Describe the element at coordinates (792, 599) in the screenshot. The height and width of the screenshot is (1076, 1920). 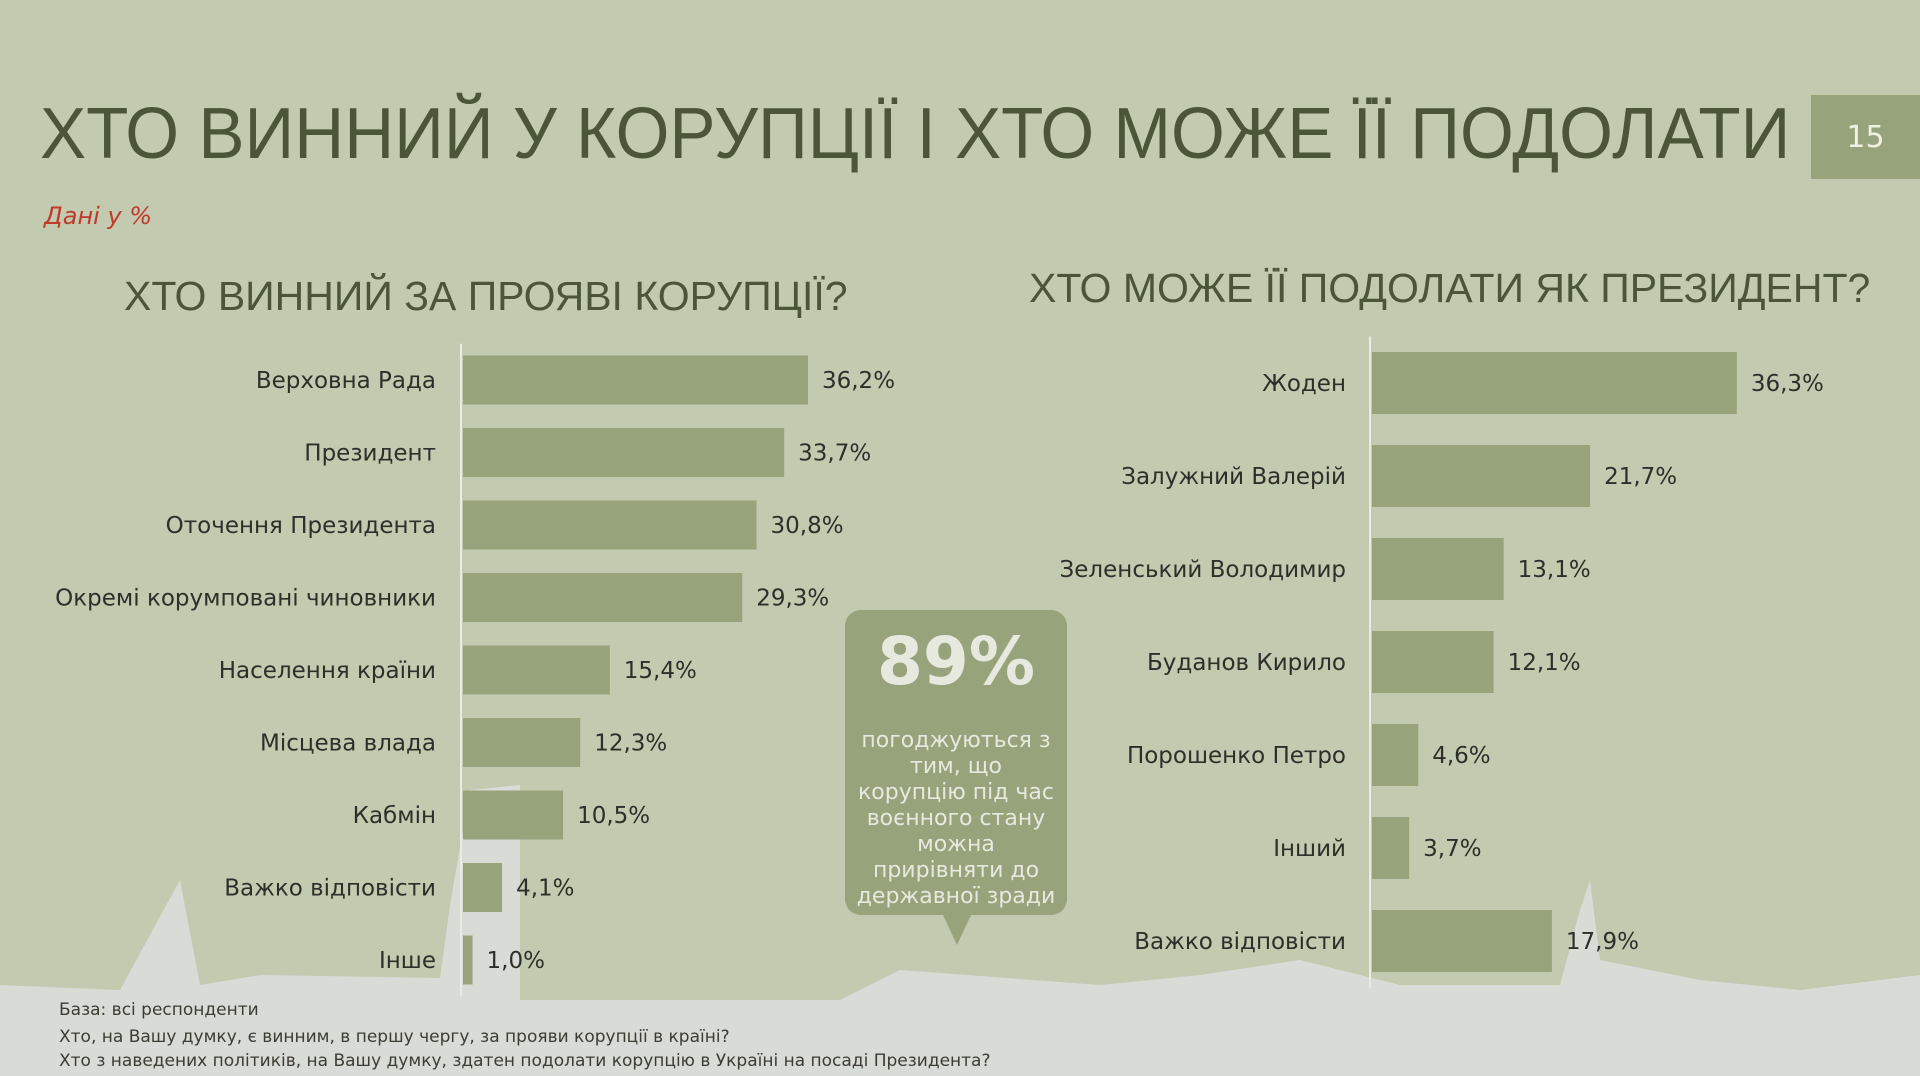
I see `data-label: 29,3%` at that location.